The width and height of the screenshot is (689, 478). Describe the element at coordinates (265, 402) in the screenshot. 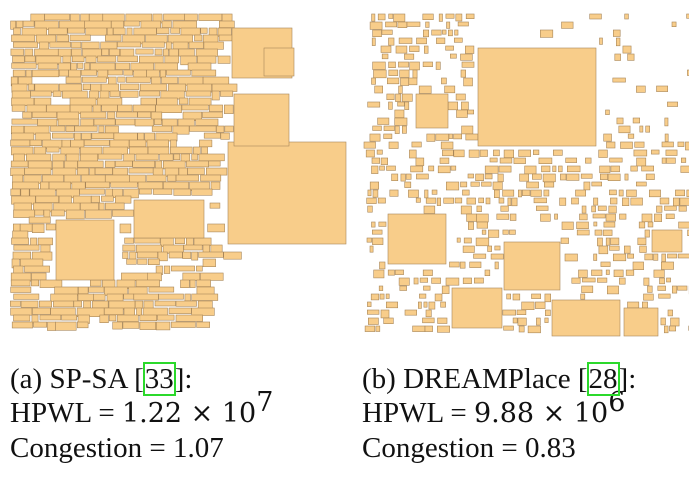

I see `hpwl-exponent-a: 7` at that location.